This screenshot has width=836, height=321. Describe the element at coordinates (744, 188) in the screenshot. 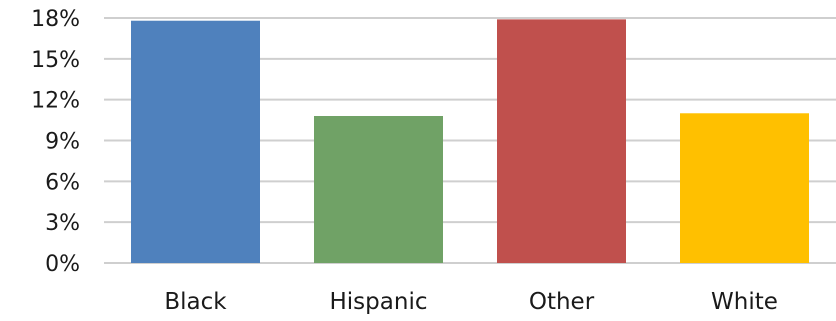

I see `bar-white` at that location.